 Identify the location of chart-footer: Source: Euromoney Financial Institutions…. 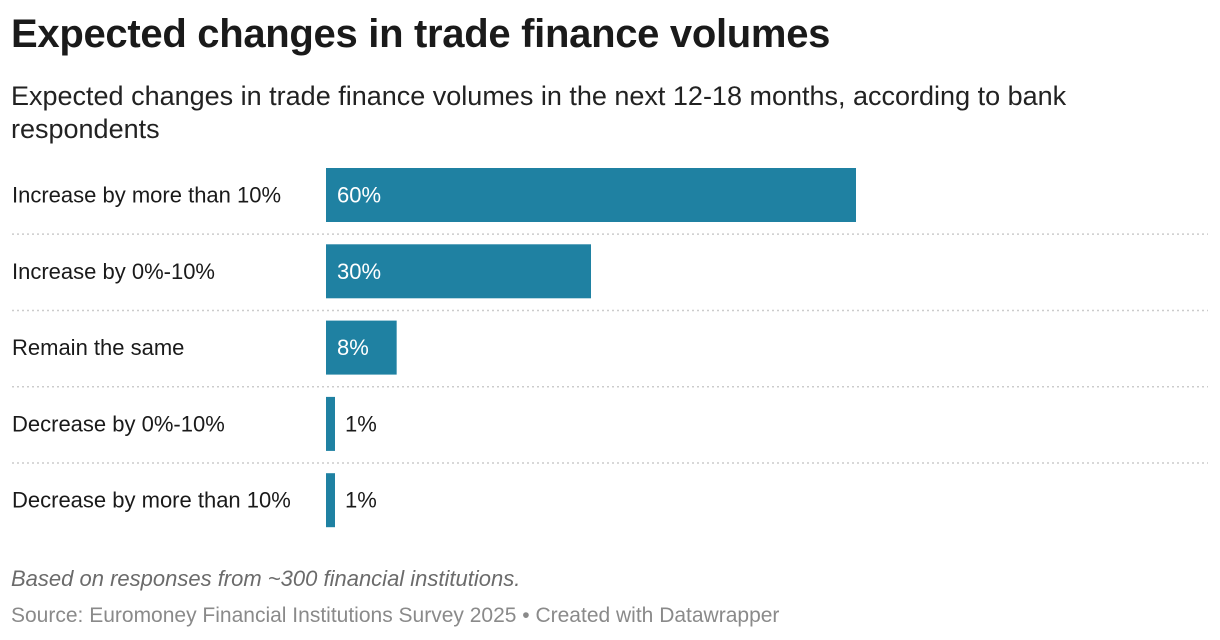
(395, 616).